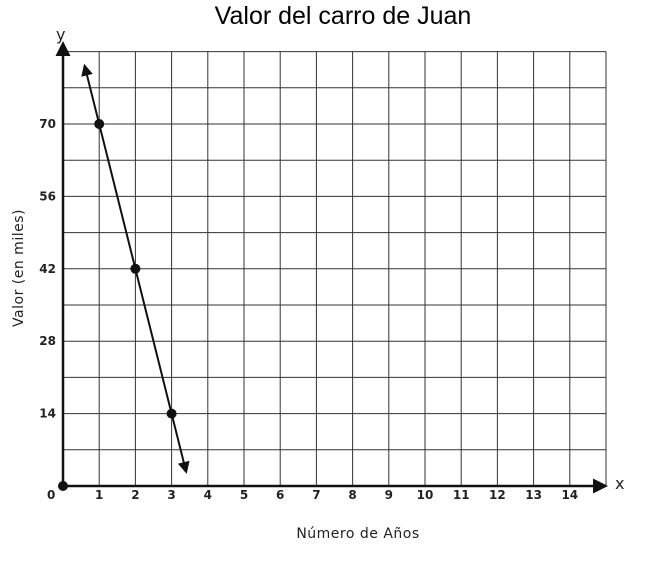 The height and width of the screenshot is (562, 650). Describe the element at coordinates (47, 414) in the screenshot. I see `y-tick-label: 14` at that location.